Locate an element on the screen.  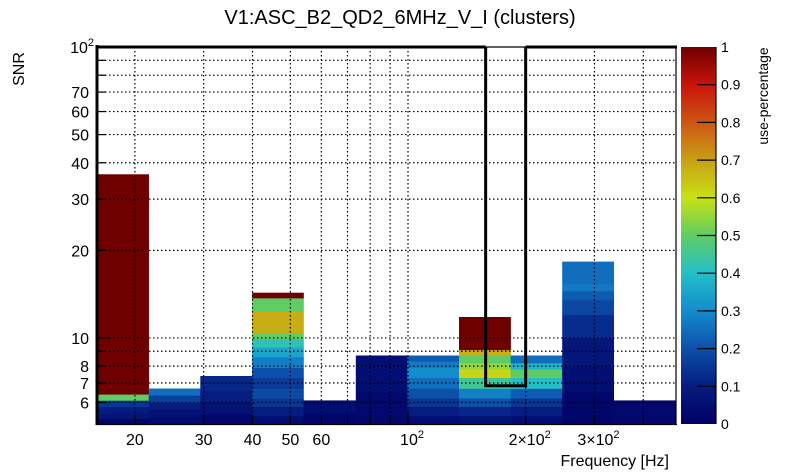
x-tick-label: 2×10² is located at coordinates (530, 439).